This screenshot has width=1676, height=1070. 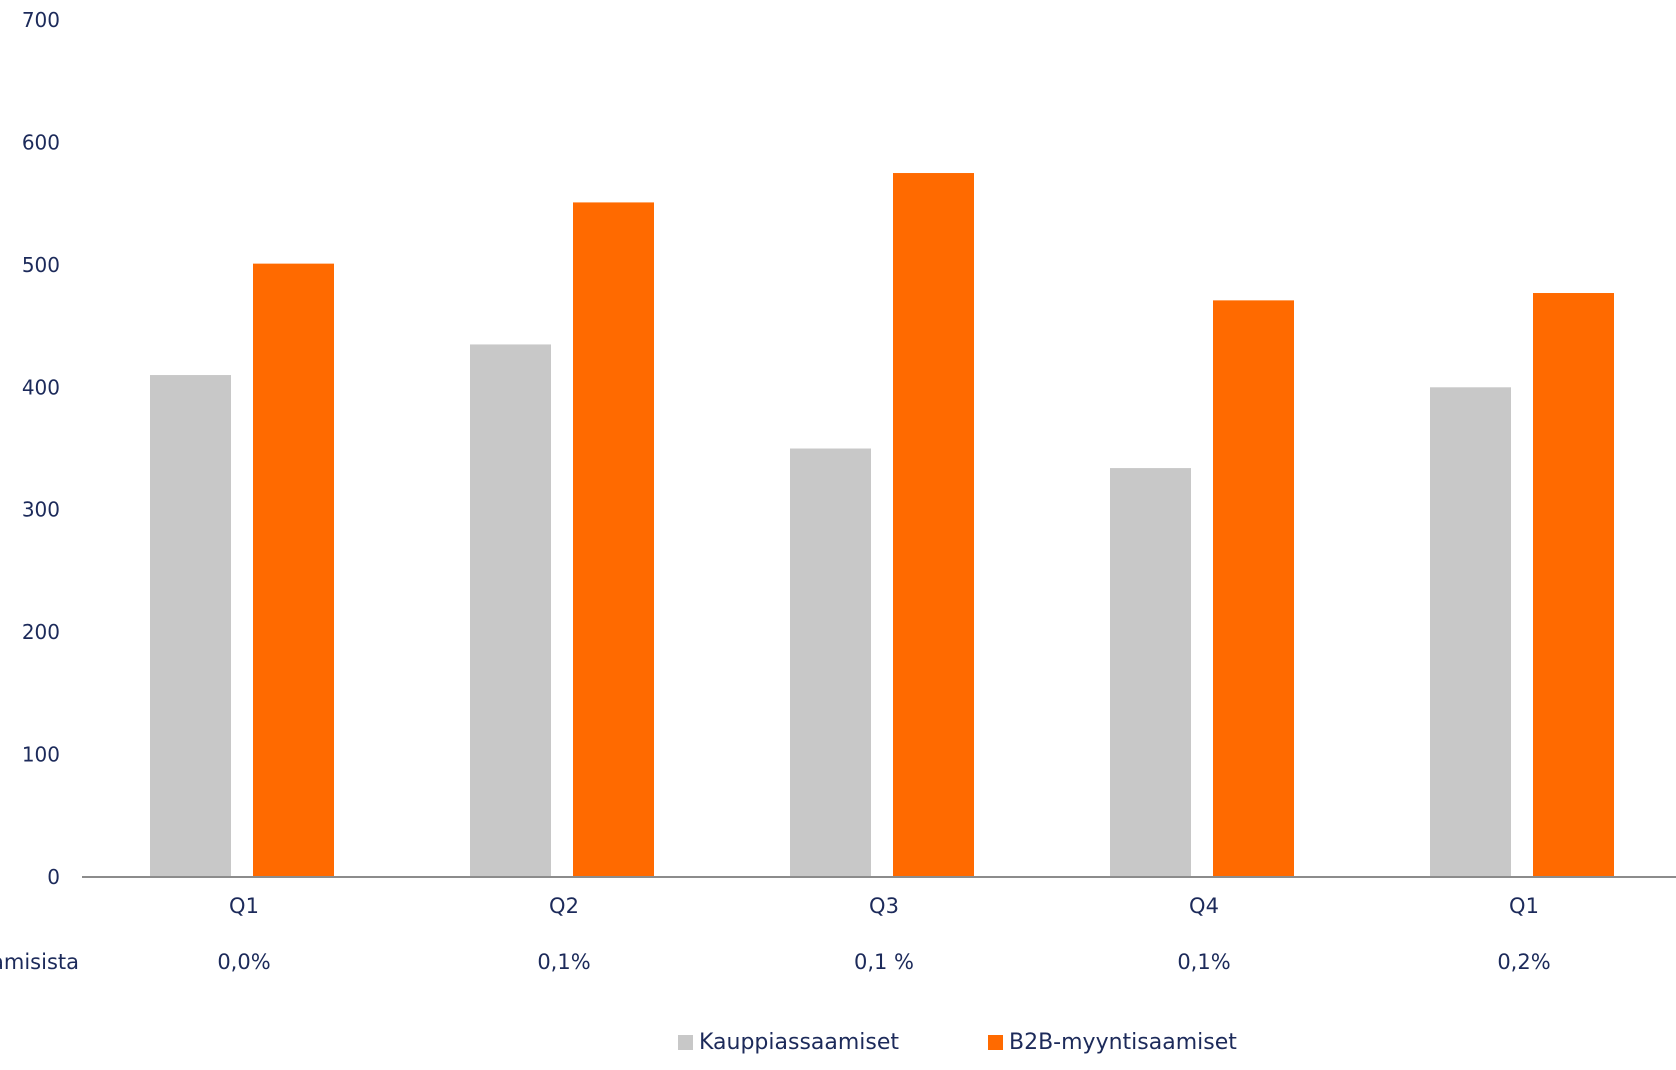 I want to click on legend-item-kauppiassaamiset: Kauppiassaamiset, so click(x=788, y=1042).